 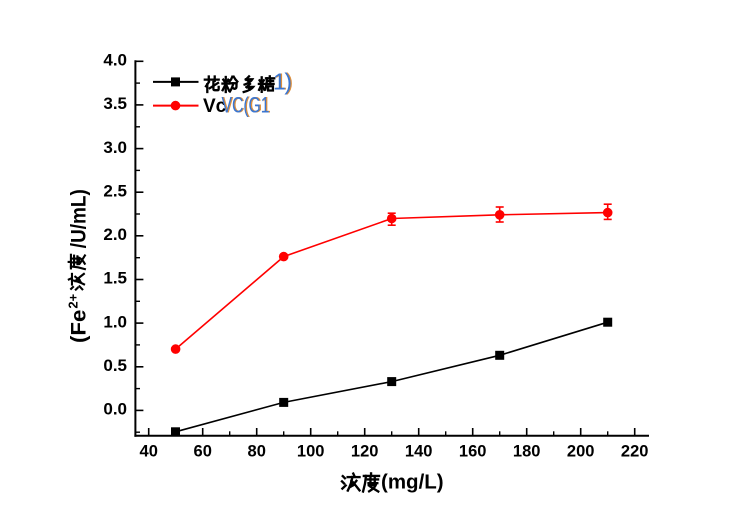 What do you see at coordinates (115, 321) in the screenshot?
I see `svg-text: 1.0` at bounding box center [115, 321].